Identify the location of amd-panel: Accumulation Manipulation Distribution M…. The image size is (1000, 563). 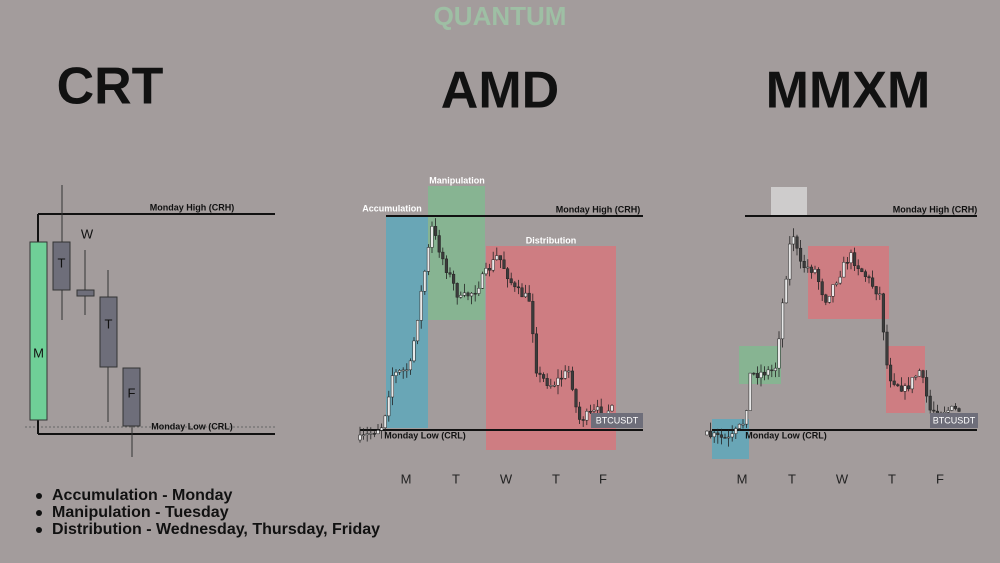
(500, 312).